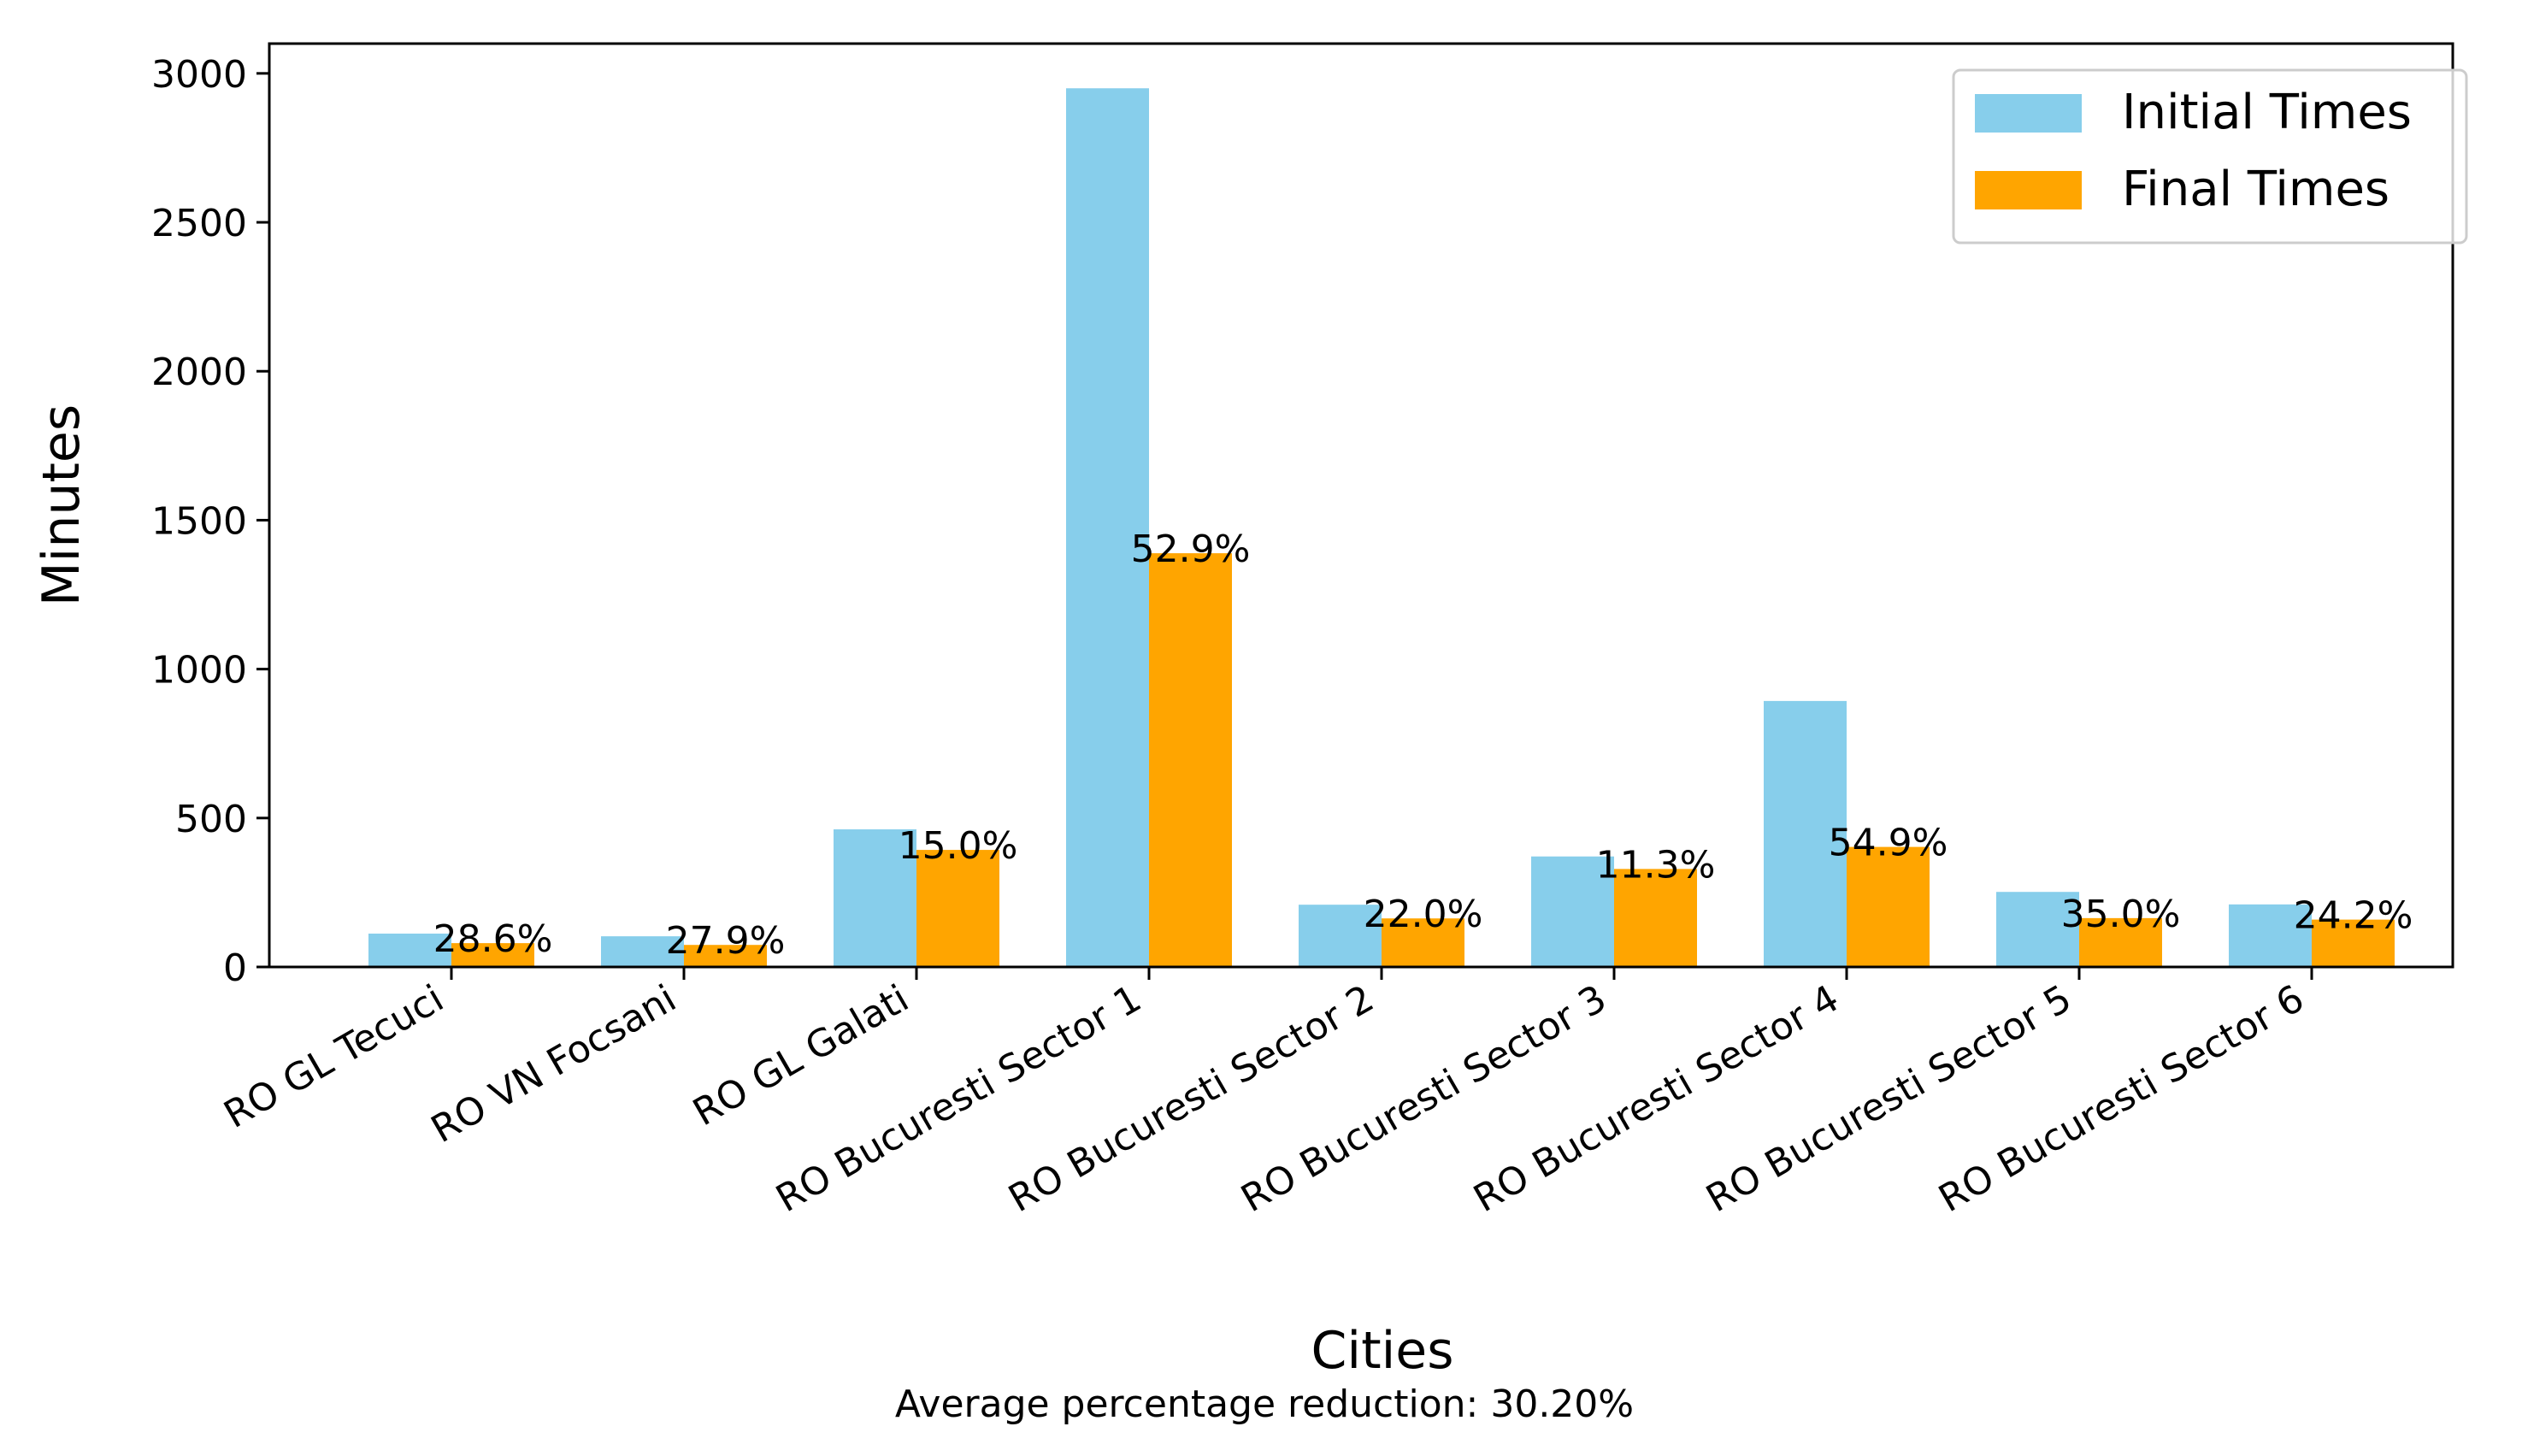 The width and height of the screenshot is (2528, 1456). Describe the element at coordinates (875, 898) in the screenshot. I see `bar-initial-times-ro-gl-galati` at that location.